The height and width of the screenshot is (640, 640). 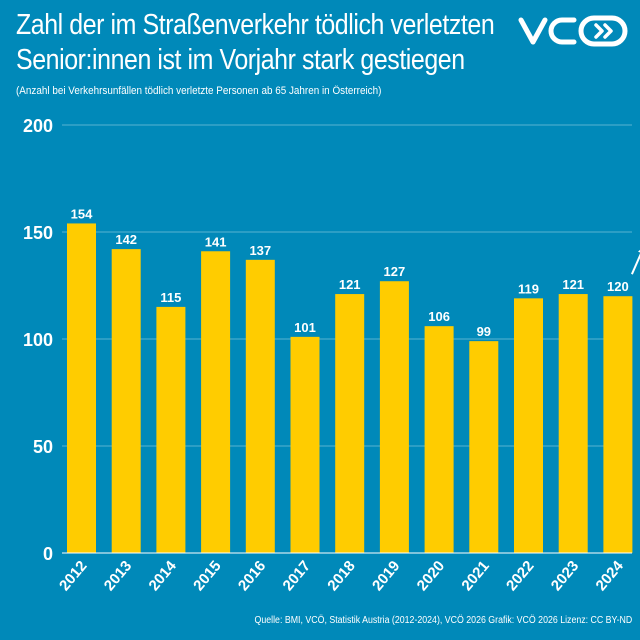 What do you see at coordinates (350, 423) in the screenshot?
I see `bar-2018` at bounding box center [350, 423].